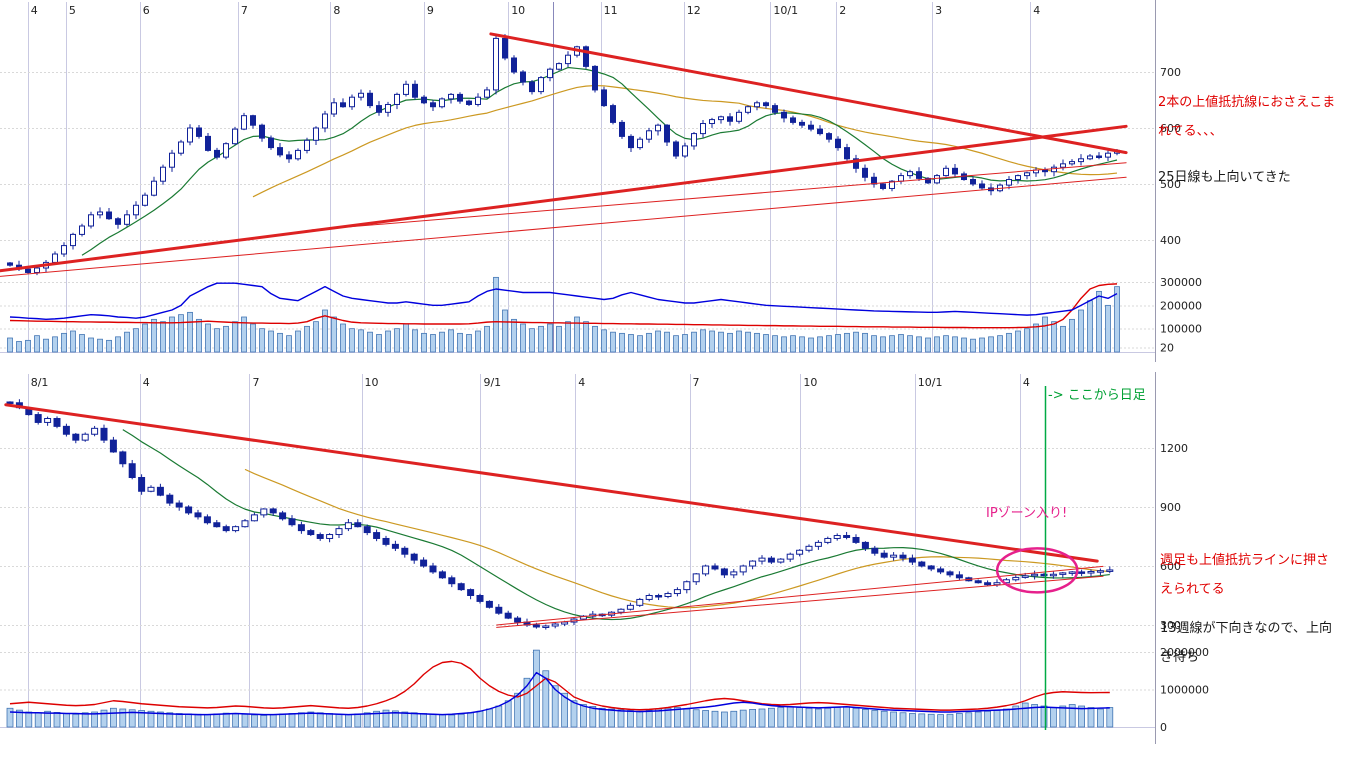  What do you see at coordinates (1245, 560) in the screenshot?
I see `annotation-line: 週足も上値抵抗ラインに押さ` at bounding box center [1245, 560].